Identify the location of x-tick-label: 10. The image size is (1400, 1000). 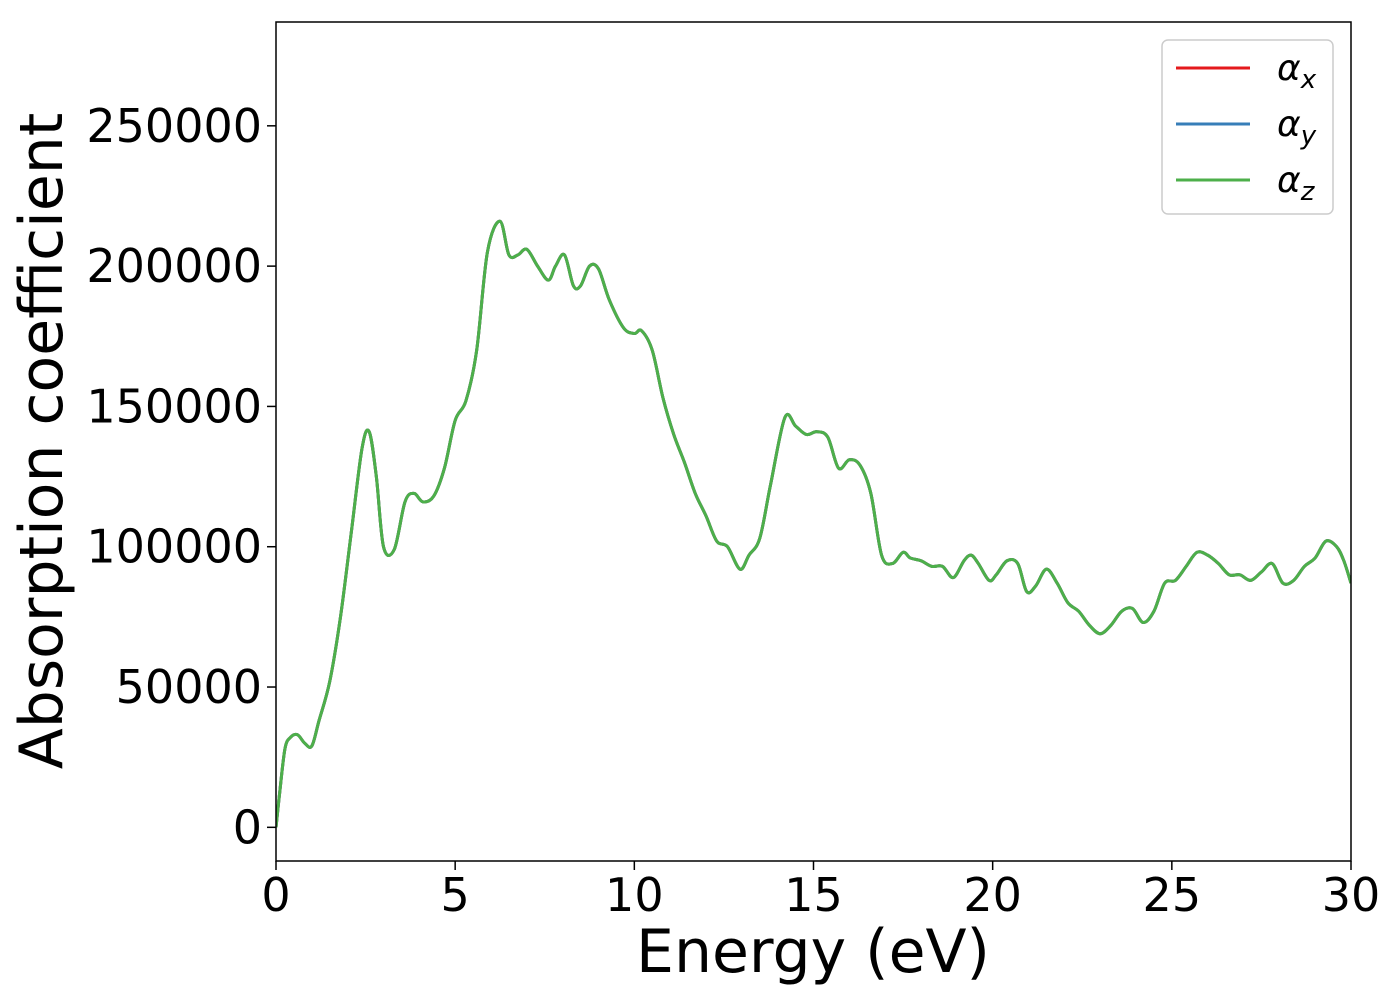
(634, 895).